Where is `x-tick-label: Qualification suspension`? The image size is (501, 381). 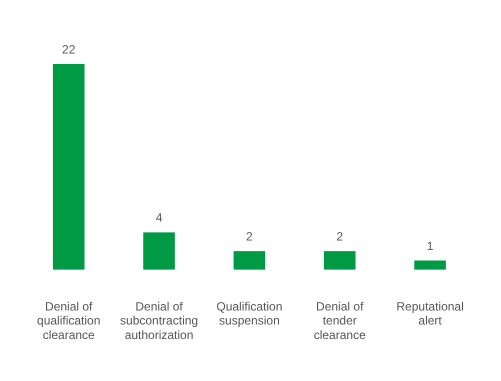 x-tick-label: Qualification suspension is located at coordinates (249, 313).